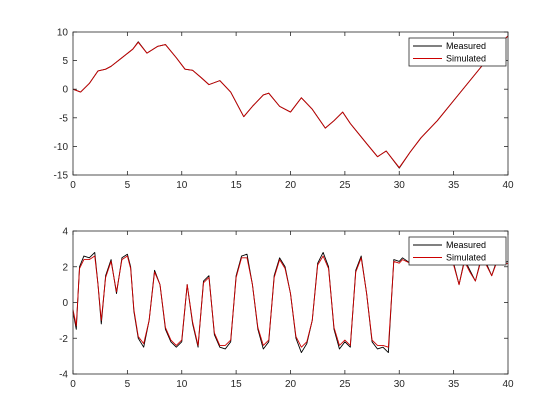 The height and width of the screenshot is (420, 560). Describe the element at coordinates (61, 176) in the screenshot. I see `y-tick-label: -15` at that location.